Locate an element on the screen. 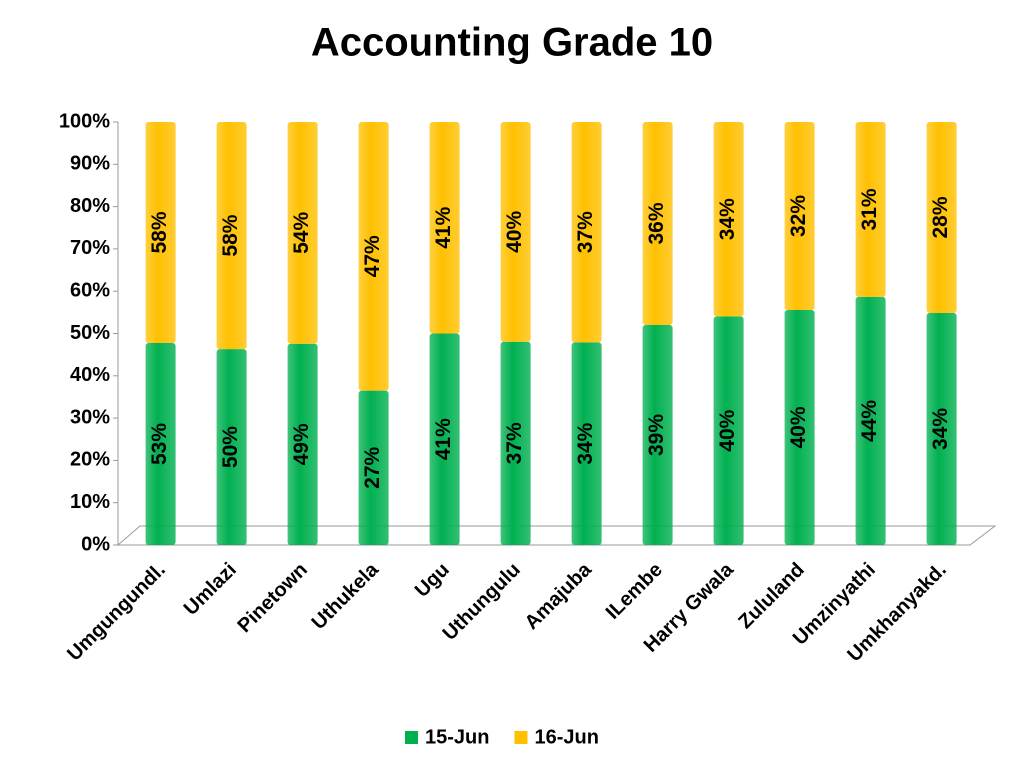 Image resolution: width=1024 pixels, height=768 pixels. data-label: 39% is located at coordinates (656, 435).